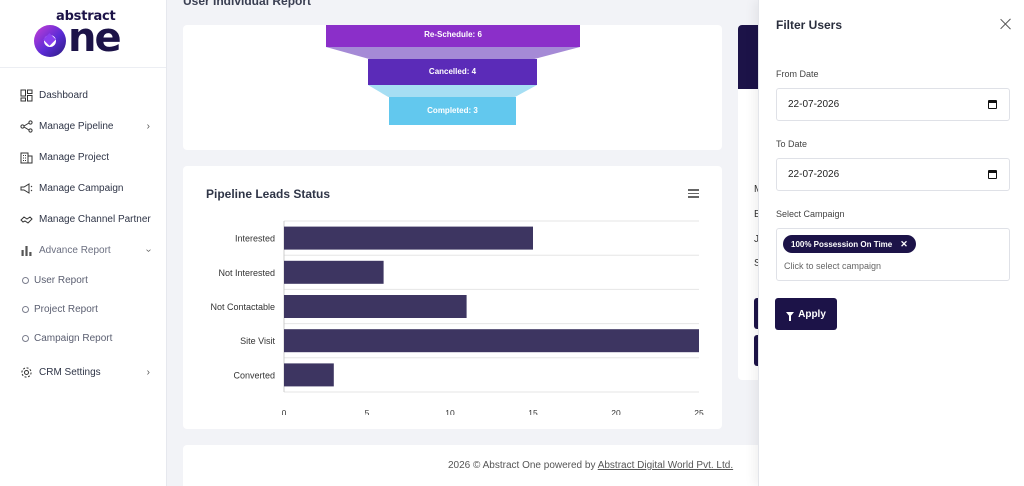  I want to click on x-tick-label: 25, so click(699, 411).